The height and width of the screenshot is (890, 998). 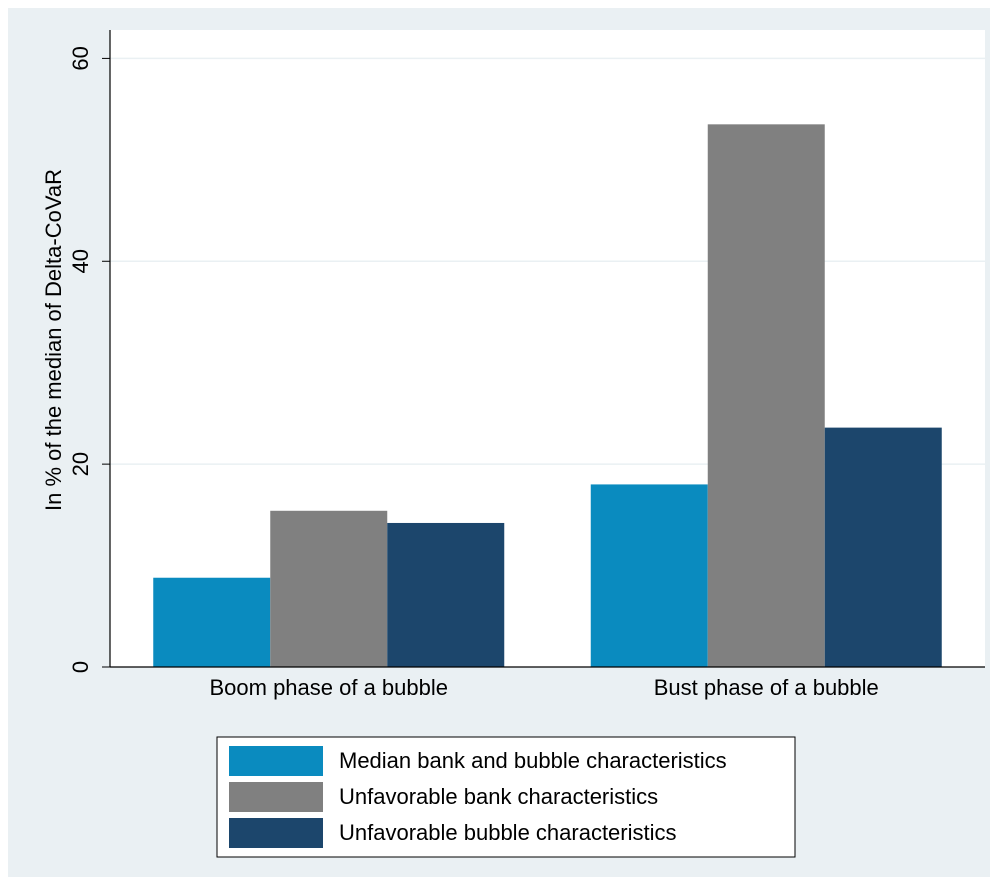 What do you see at coordinates (533, 760) in the screenshot?
I see `legend-label: Median bank and bubble characteristics` at bounding box center [533, 760].